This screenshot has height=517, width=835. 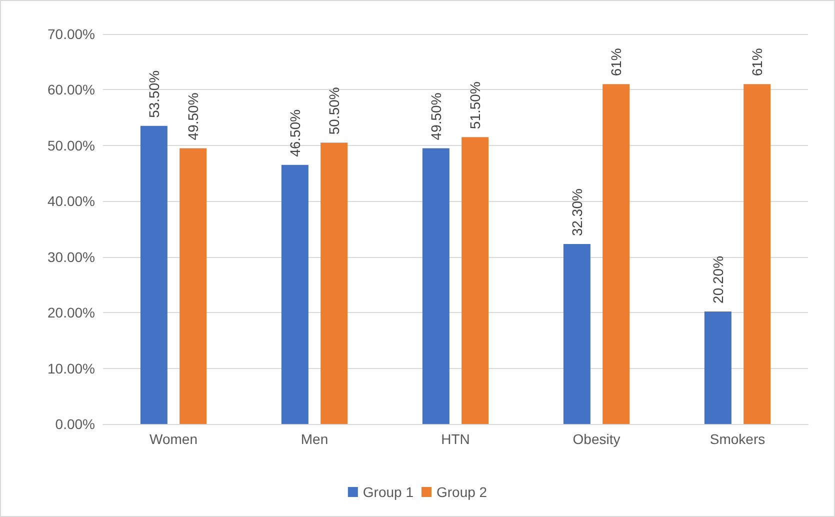 I want to click on y-tick-label: 60.00%, so click(x=71, y=90).